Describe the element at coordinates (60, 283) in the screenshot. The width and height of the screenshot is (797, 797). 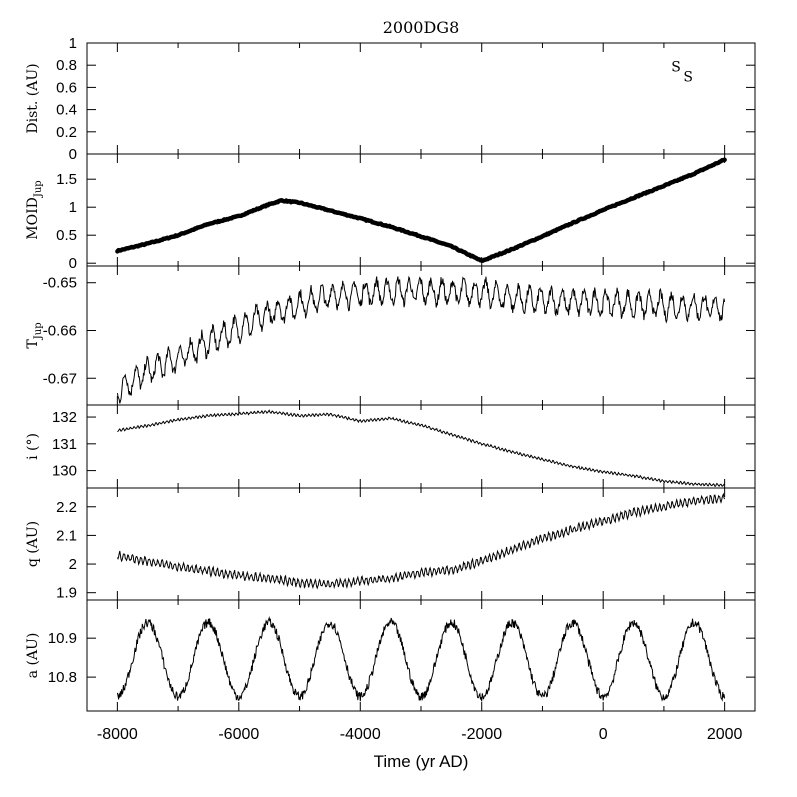
I see `y-tick-label-tjup: -0.65` at that location.